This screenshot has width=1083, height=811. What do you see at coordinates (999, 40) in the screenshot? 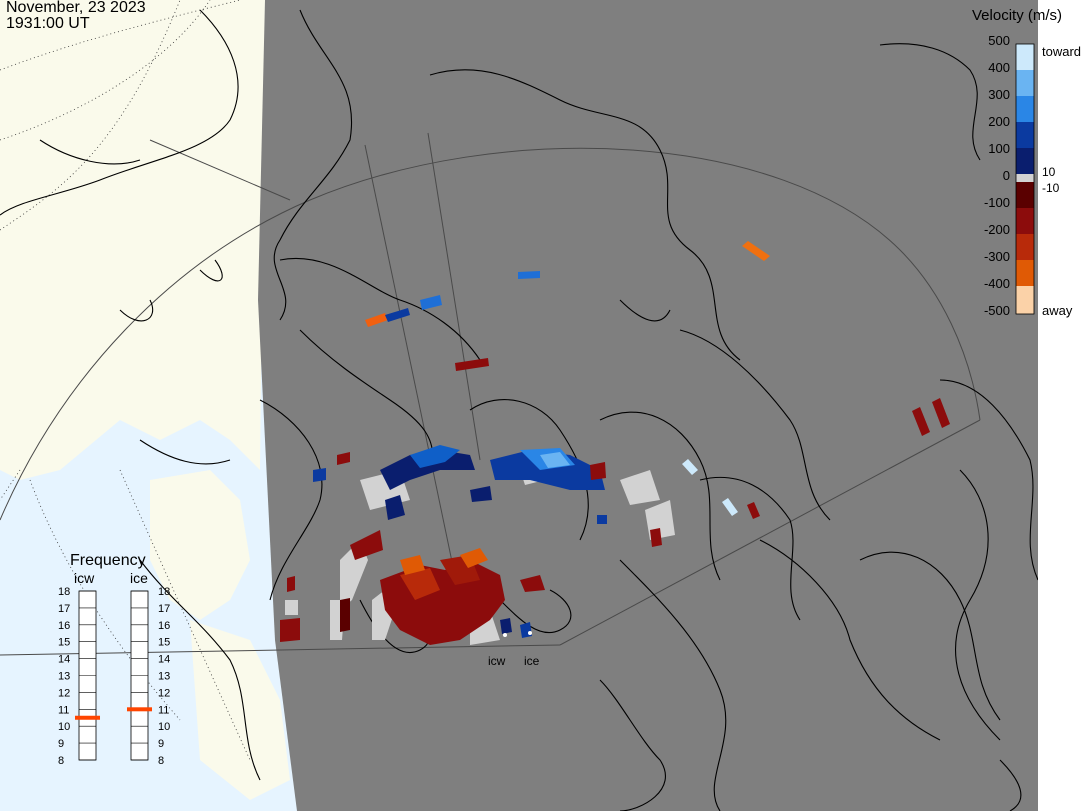
I see `svg-text: 500` at bounding box center [999, 40].